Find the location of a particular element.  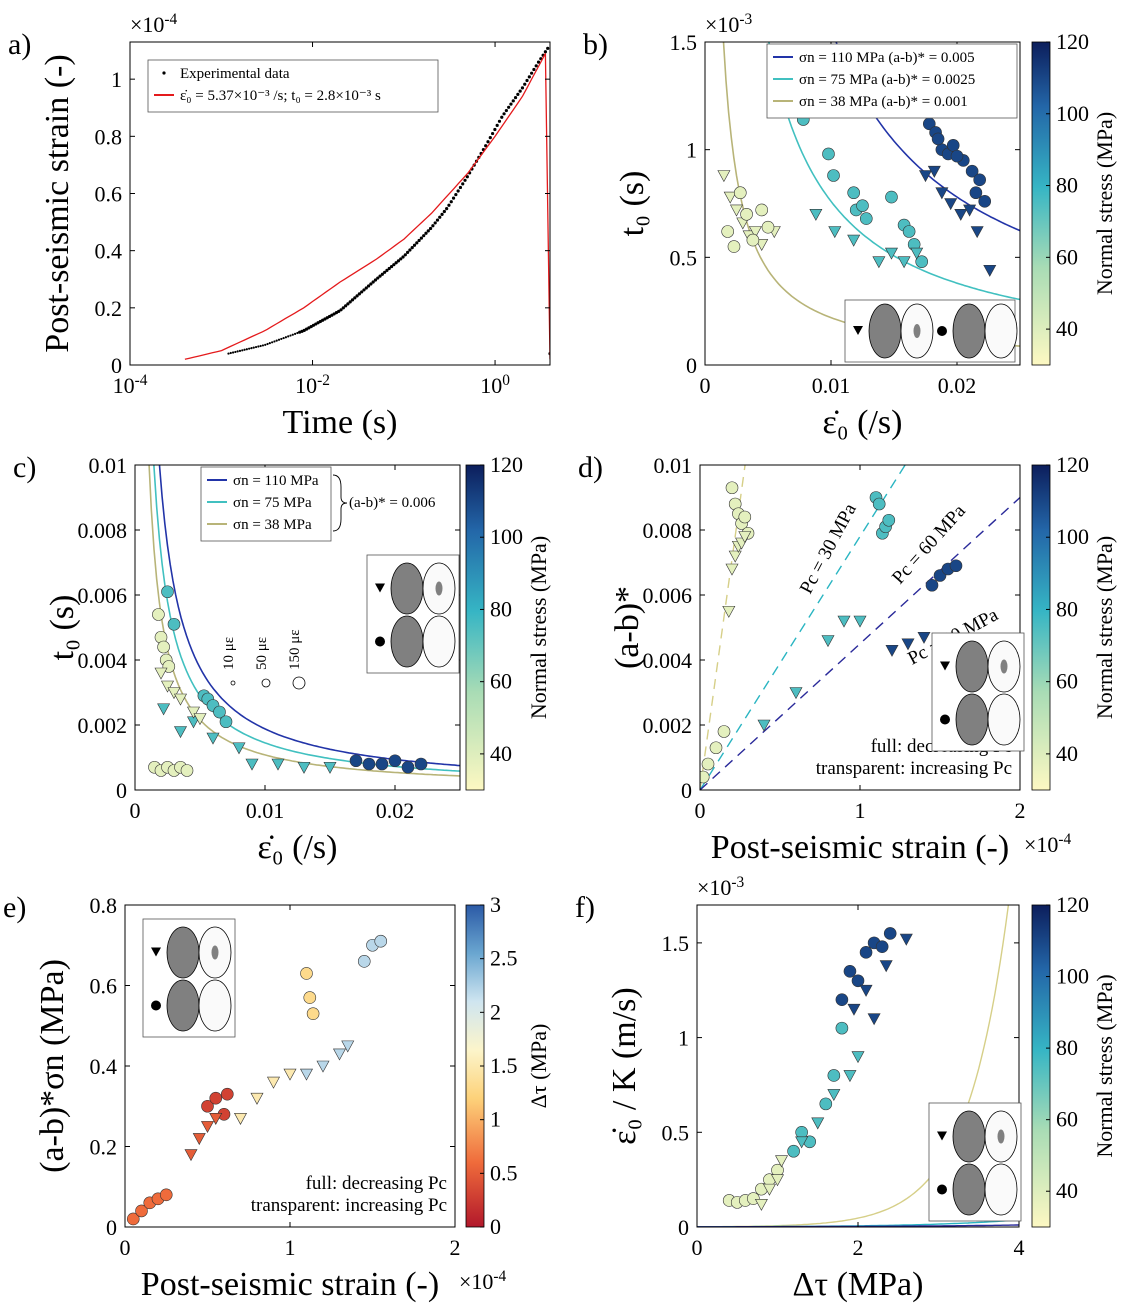

patch-ellipse-icon is located at coordinates (439, 588).